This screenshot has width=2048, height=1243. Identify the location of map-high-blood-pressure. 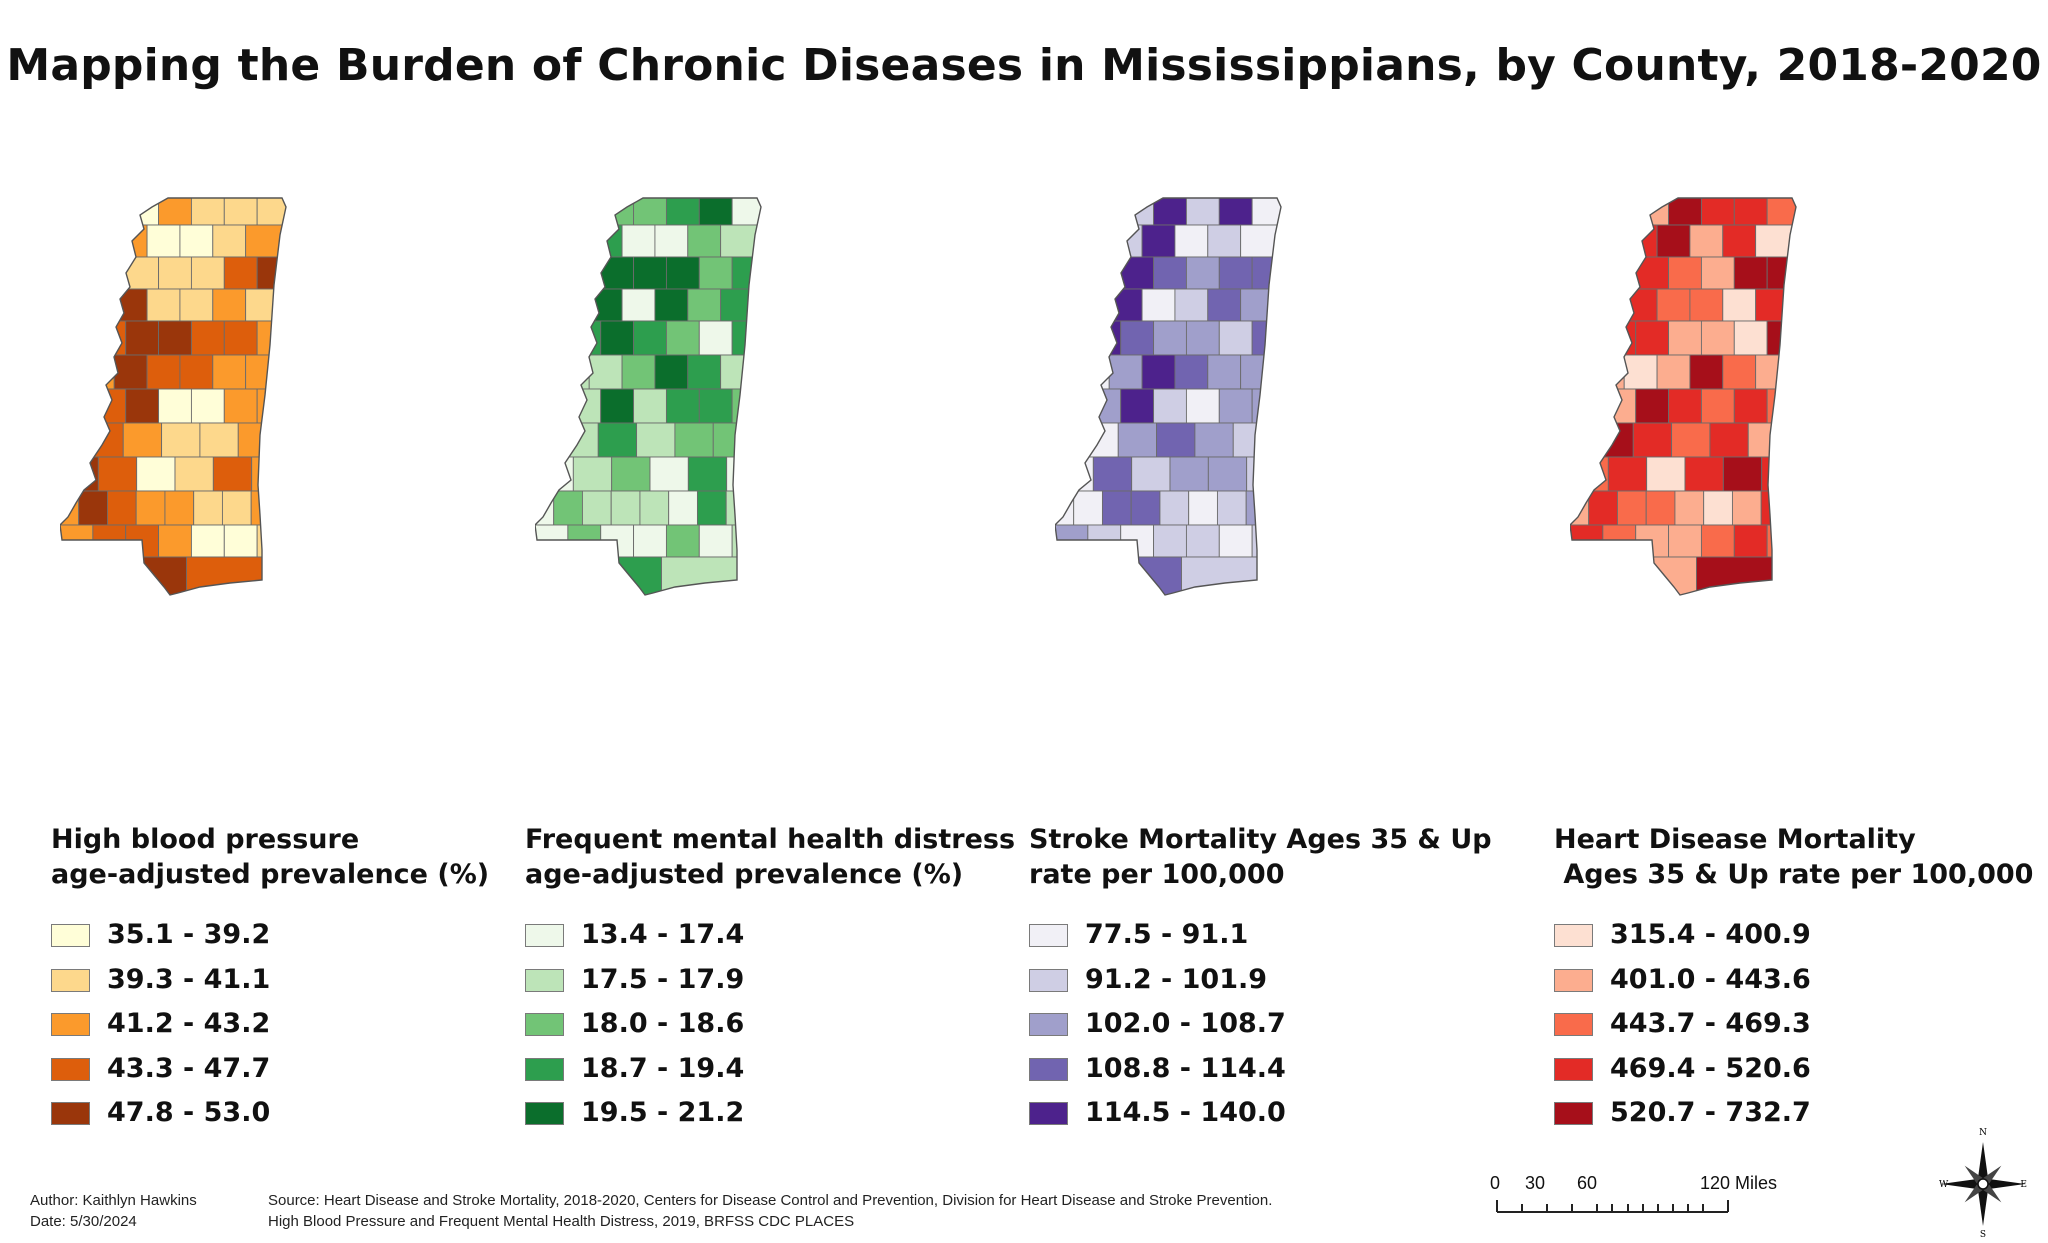
(230, 397).